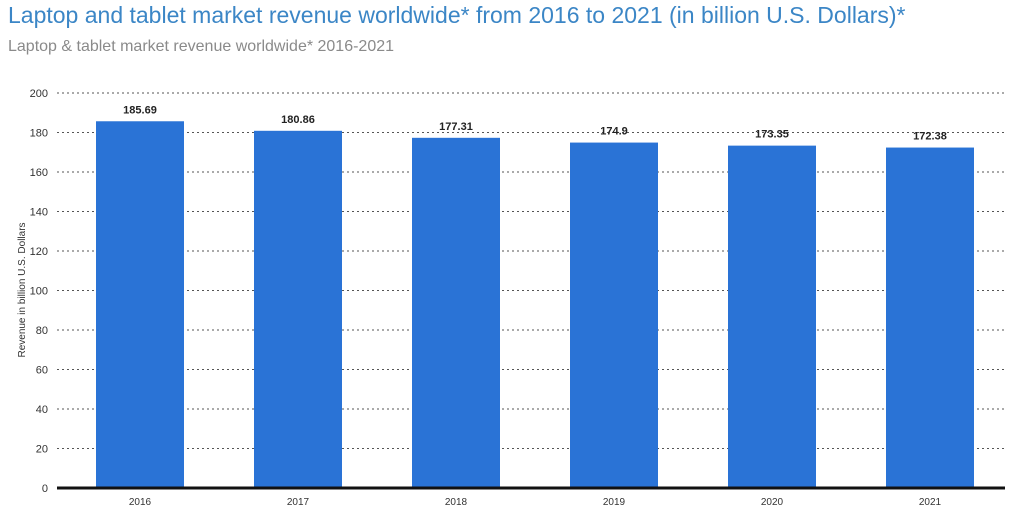 The height and width of the screenshot is (515, 1024). What do you see at coordinates (39, 292) in the screenshot?
I see `y-tick-label: 100` at bounding box center [39, 292].